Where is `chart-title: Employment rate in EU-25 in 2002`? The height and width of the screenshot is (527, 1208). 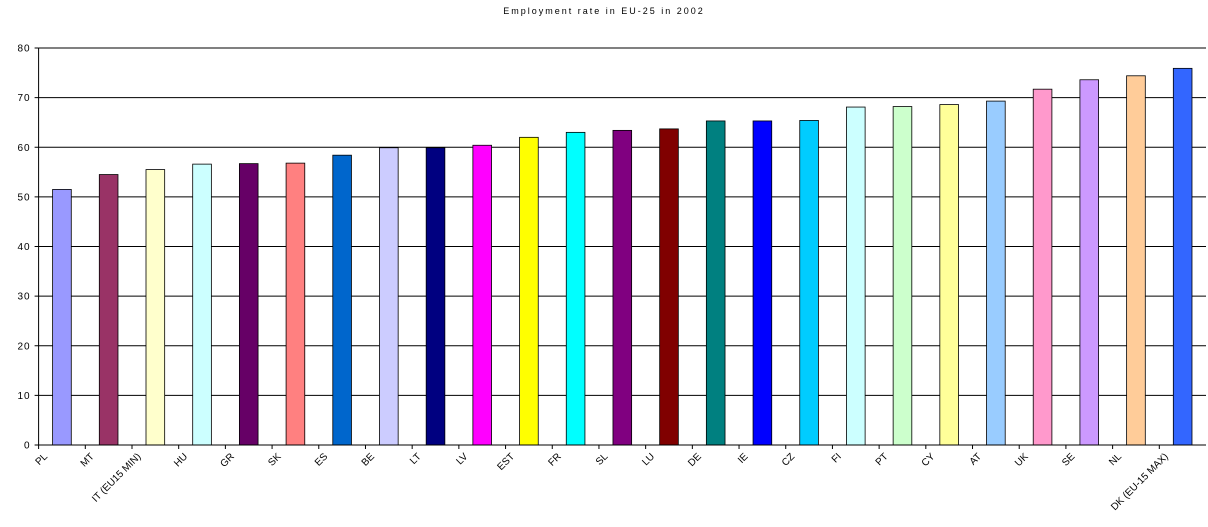
chart-title: Employment rate in EU-25 in 2002 is located at coordinates (604, 11).